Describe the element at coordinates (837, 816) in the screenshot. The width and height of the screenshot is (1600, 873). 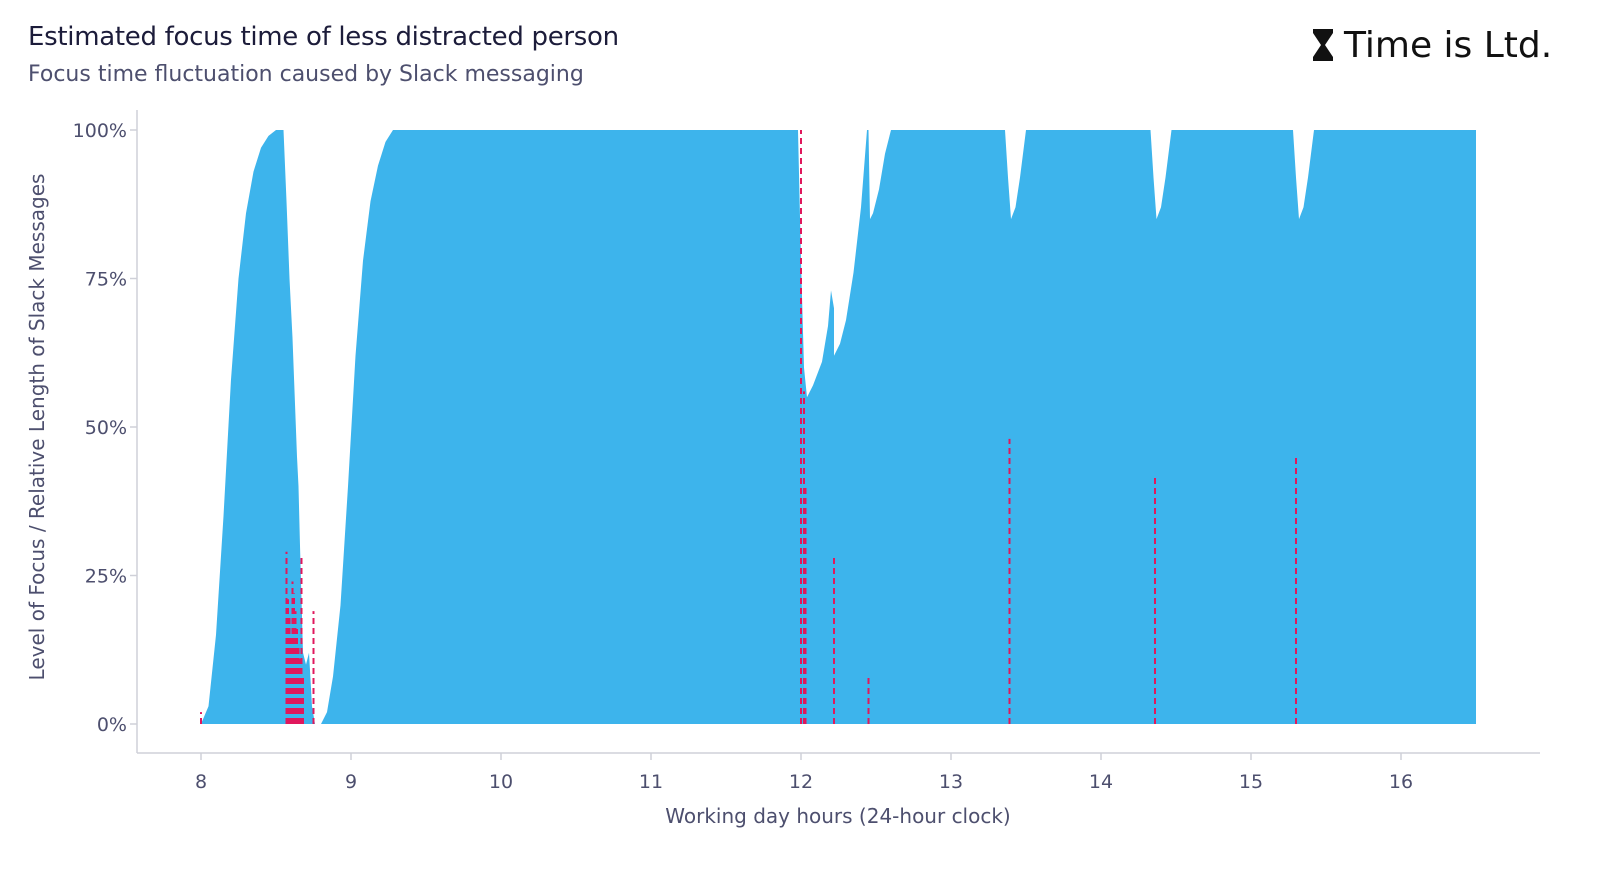
I see `x-axis-label: Working day hours (24-hour clock)` at that location.